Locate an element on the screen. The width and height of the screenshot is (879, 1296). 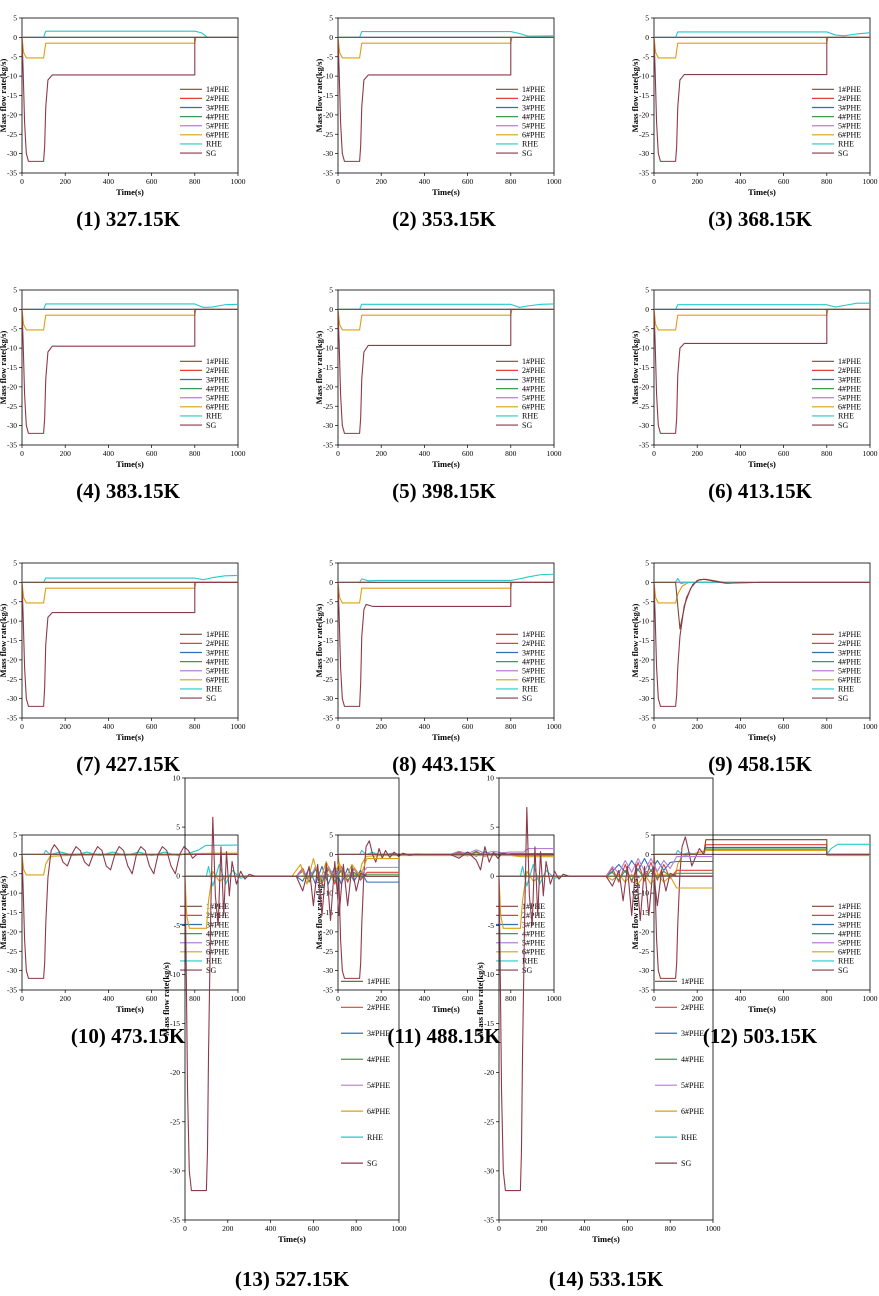
x-tick-label: 200 is located at coordinates (382, 726).